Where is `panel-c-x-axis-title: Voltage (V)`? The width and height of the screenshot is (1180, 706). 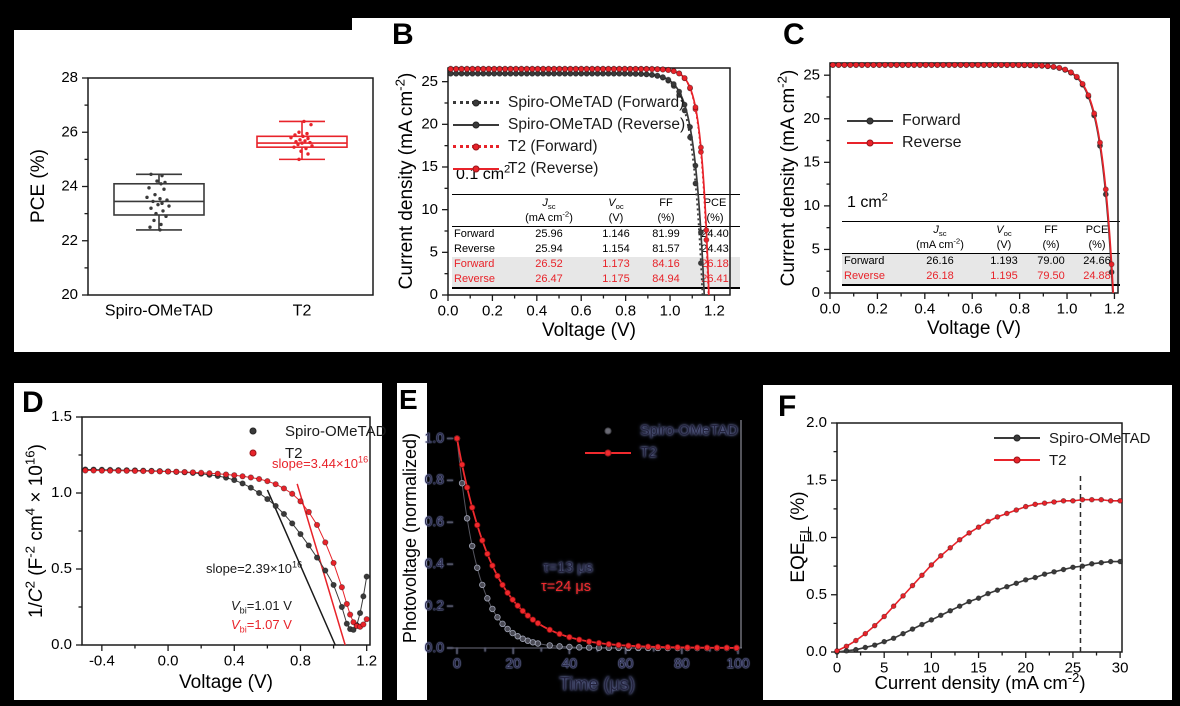 panel-c-x-axis-title: Voltage (V) is located at coordinates (974, 328).